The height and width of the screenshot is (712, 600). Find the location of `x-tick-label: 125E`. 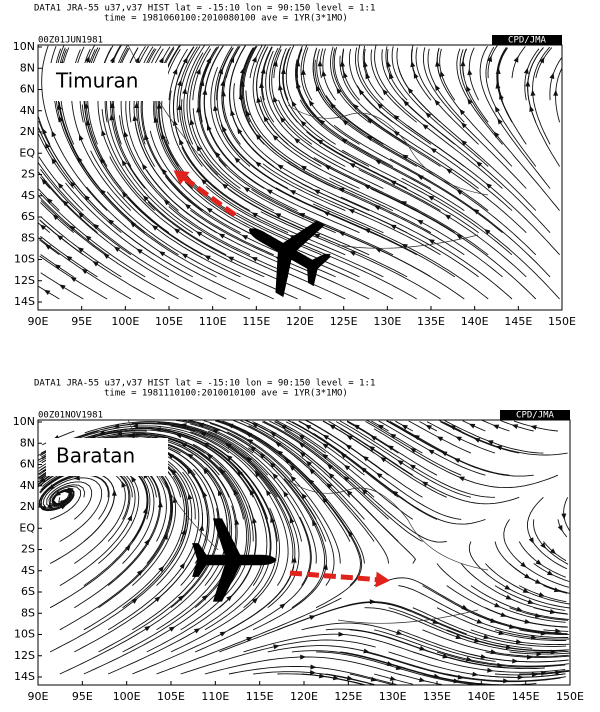

x-tick-label: 125E is located at coordinates (348, 696).